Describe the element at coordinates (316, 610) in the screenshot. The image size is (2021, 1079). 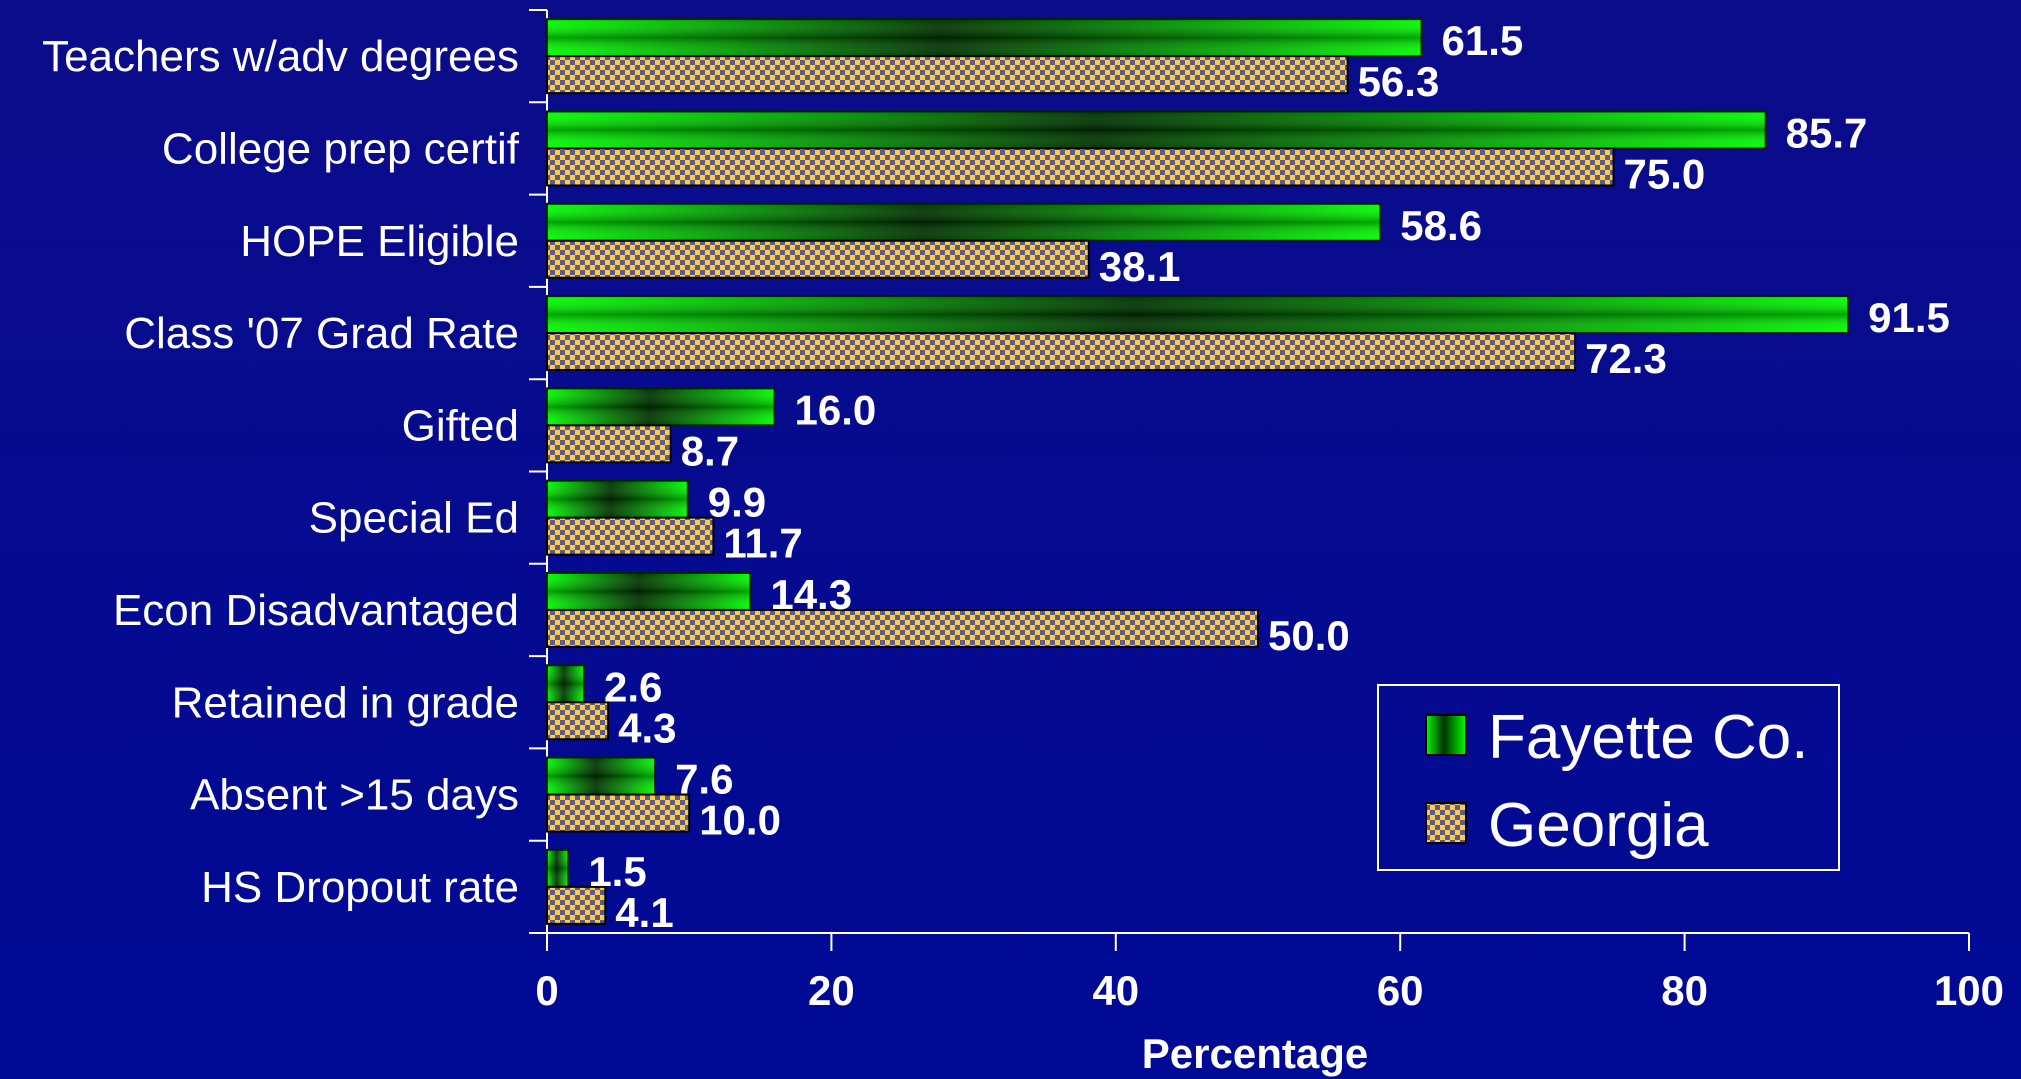
I see `category-label: Econ Disadvantaged` at that location.